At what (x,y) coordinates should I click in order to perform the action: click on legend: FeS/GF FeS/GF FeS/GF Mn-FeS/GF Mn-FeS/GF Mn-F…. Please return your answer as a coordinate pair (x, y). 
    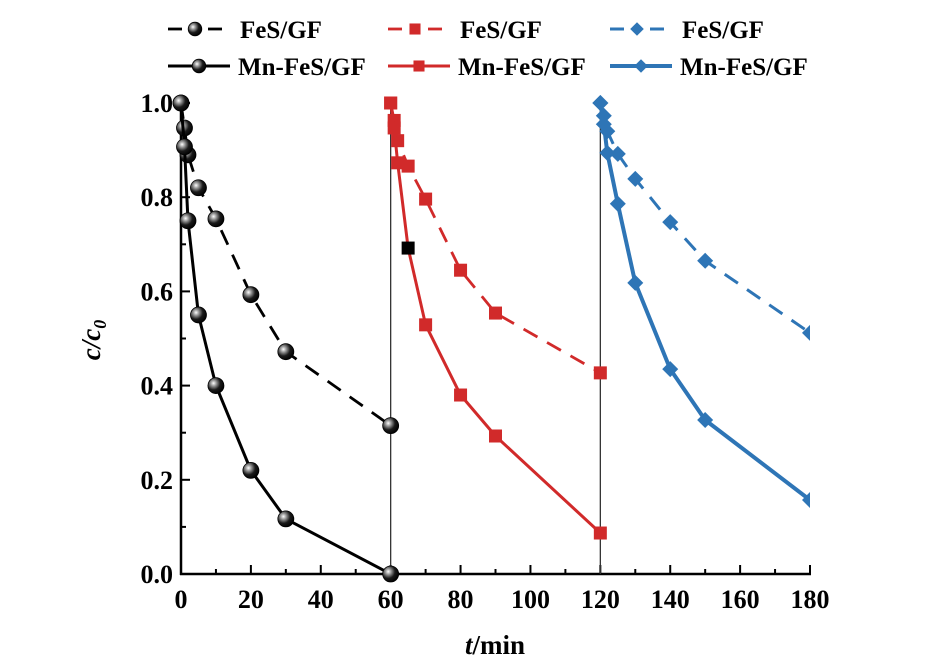
    Looking at the image, I should click on (488, 49).